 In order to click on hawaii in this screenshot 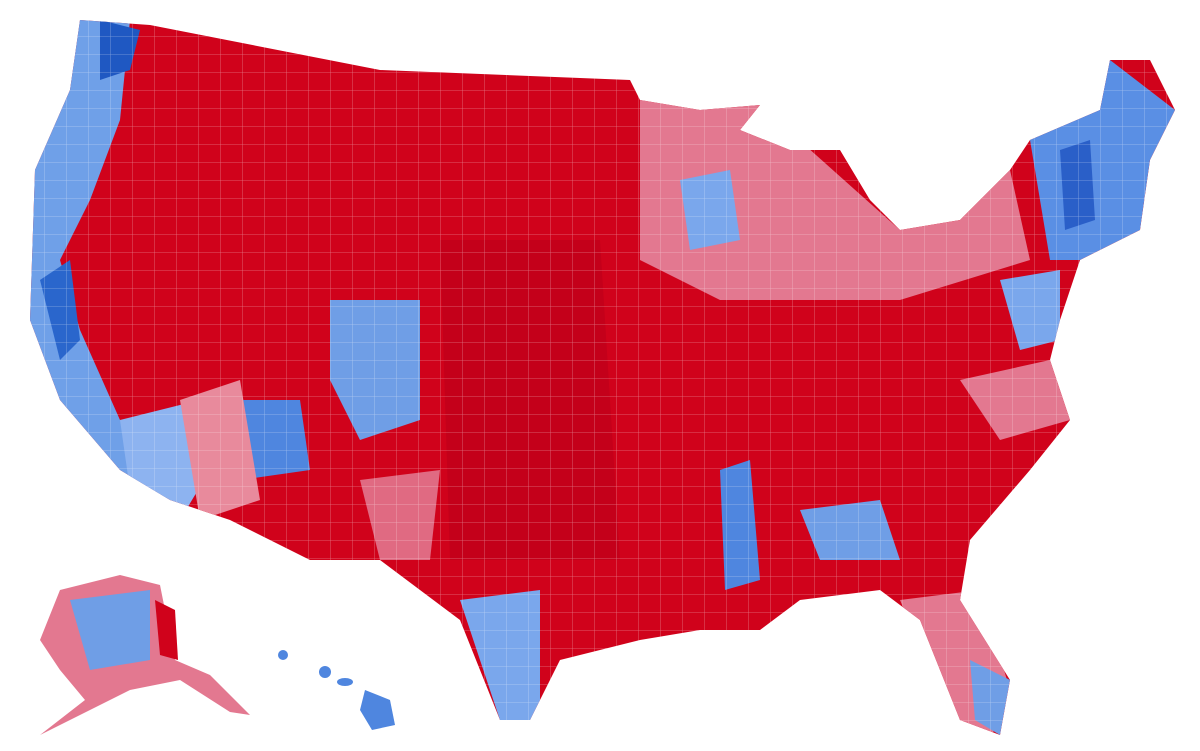, I will do `click(336, 690)`.